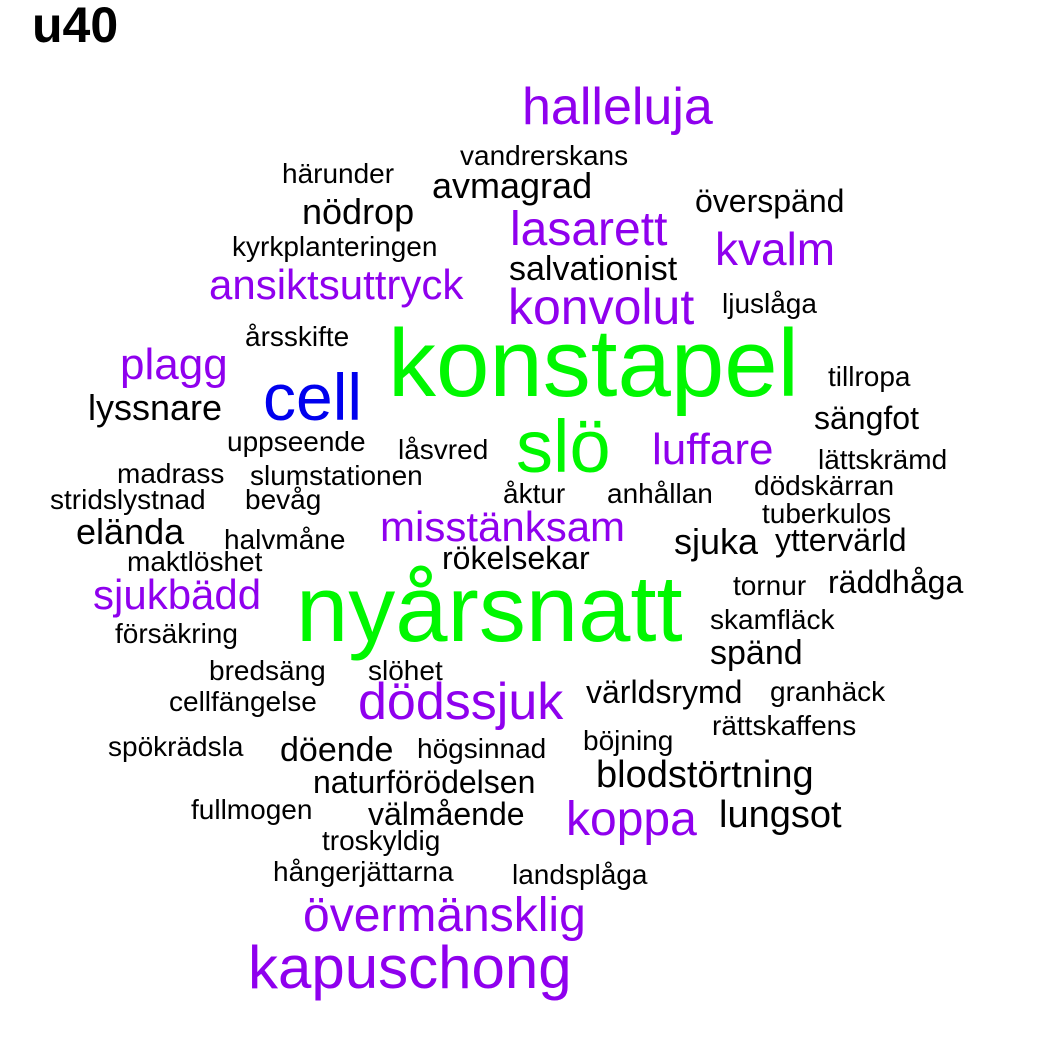 Image resolution: width=1050 pixels, height=1050 pixels. What do you see at coordinates (593, 363) in the screenshot?
I see `word-konstapel: konstapel` at bounding box center [593, 363].